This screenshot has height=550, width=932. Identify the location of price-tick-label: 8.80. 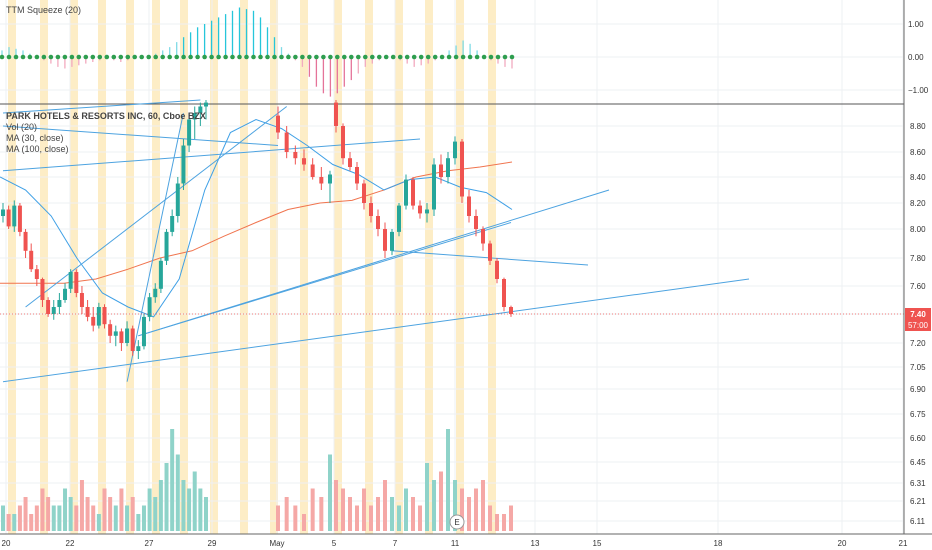
(918, 126).